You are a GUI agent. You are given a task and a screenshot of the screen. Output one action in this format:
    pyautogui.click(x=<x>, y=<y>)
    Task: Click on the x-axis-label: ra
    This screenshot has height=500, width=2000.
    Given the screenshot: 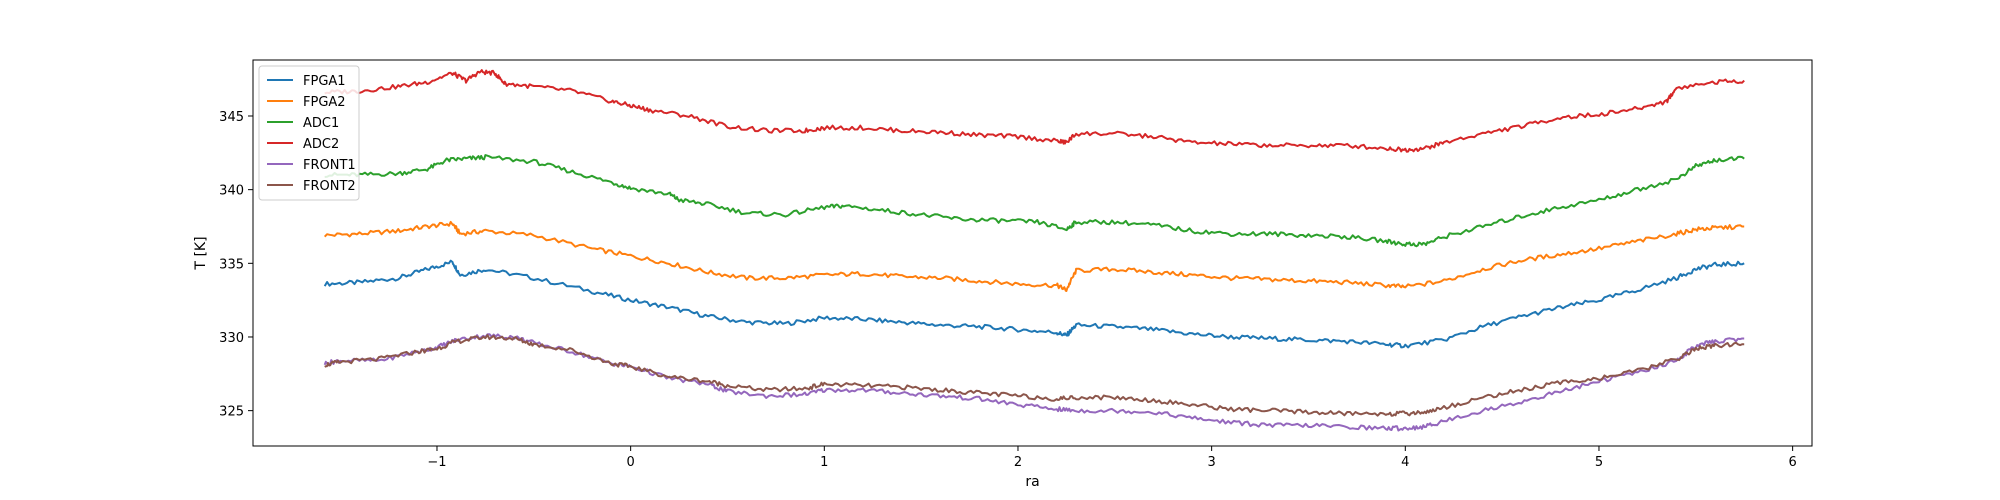 What is the action you would take?
    pyautogui.click(x=1032, y=482)
    